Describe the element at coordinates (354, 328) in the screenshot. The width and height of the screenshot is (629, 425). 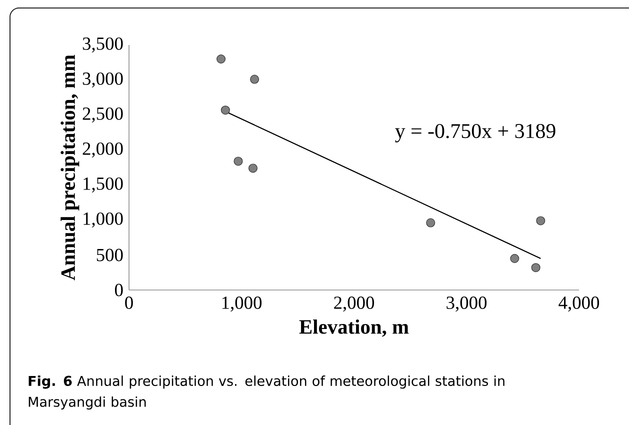
I see `x-axis-title: Elevation, m` at that location.